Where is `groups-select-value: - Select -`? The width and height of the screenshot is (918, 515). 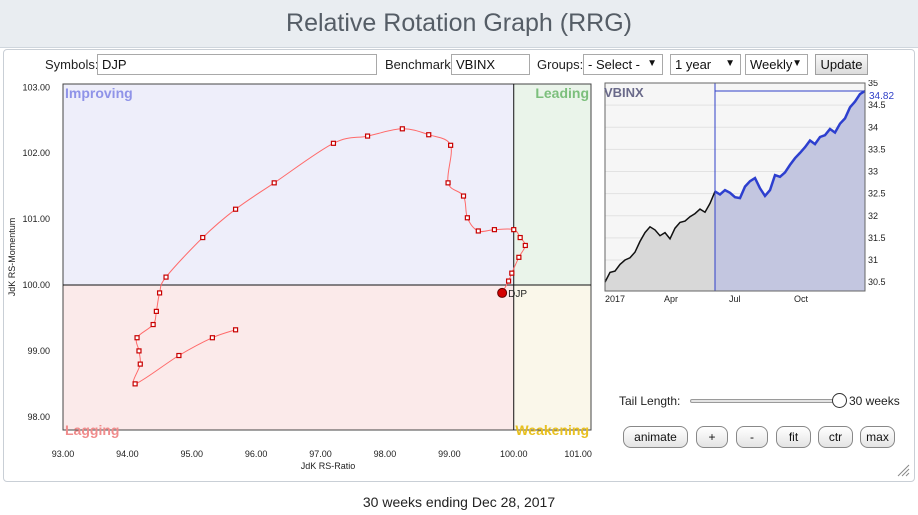 groups-select-value: - Select - is located at coordinates (614, 64).